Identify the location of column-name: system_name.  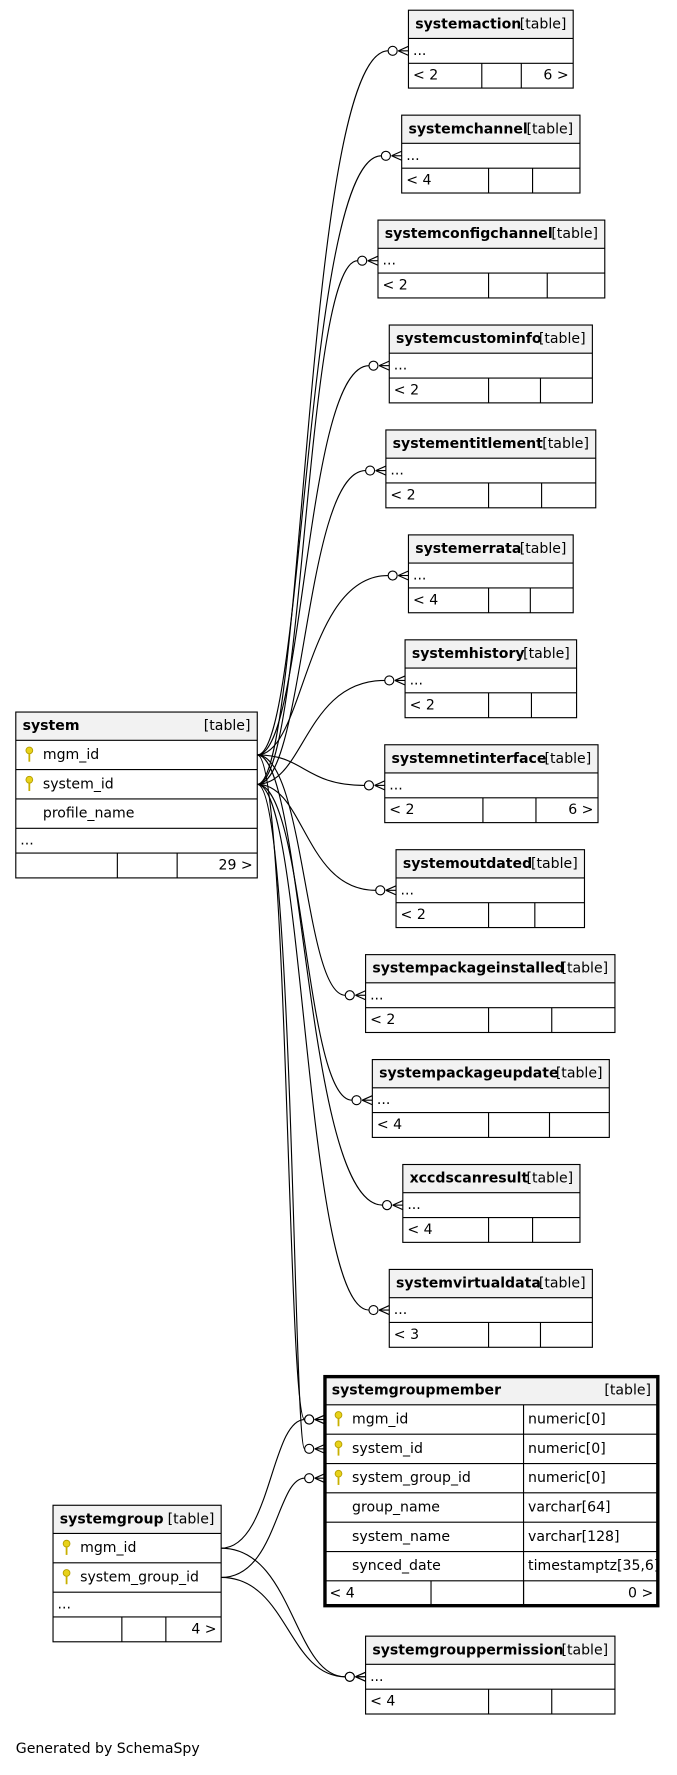
(401, 1537).